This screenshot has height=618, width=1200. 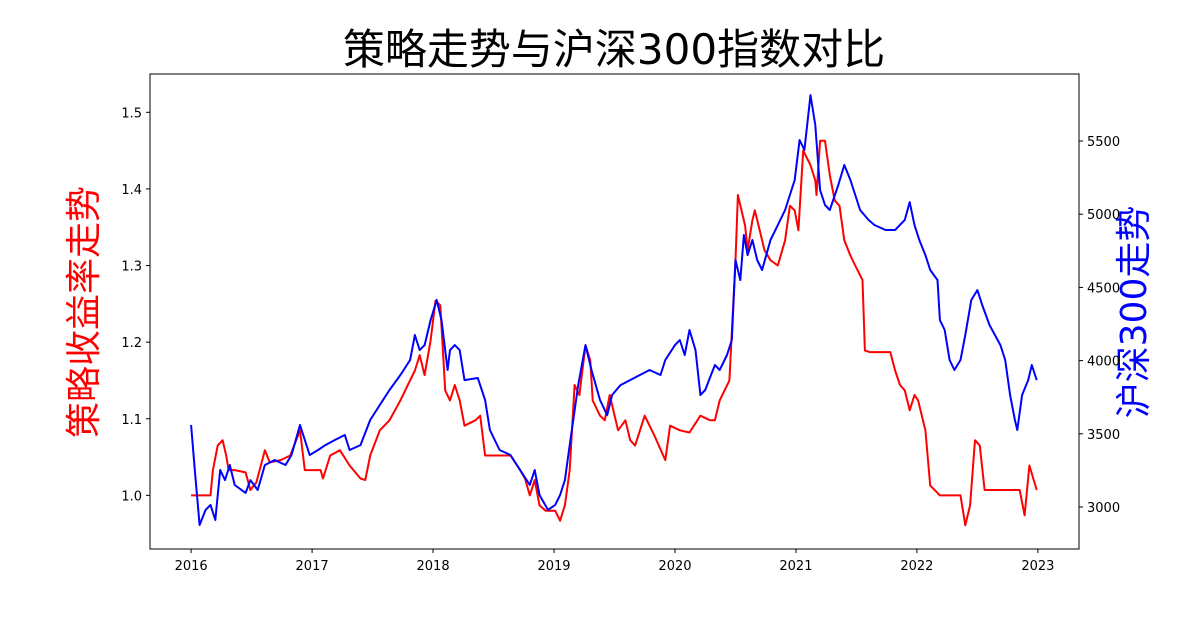 I want to click on y-left-tick-label: 1.5, so click(x=131, y=113).